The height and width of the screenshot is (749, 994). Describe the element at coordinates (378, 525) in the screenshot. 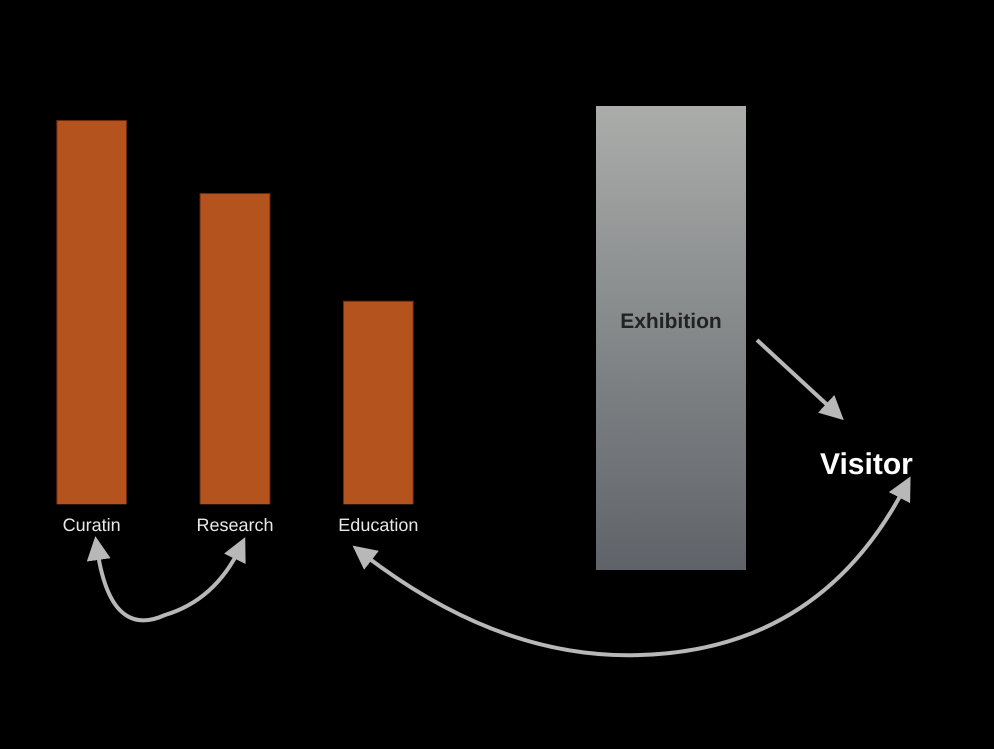

I see `x-tick-label: Education` at that location.